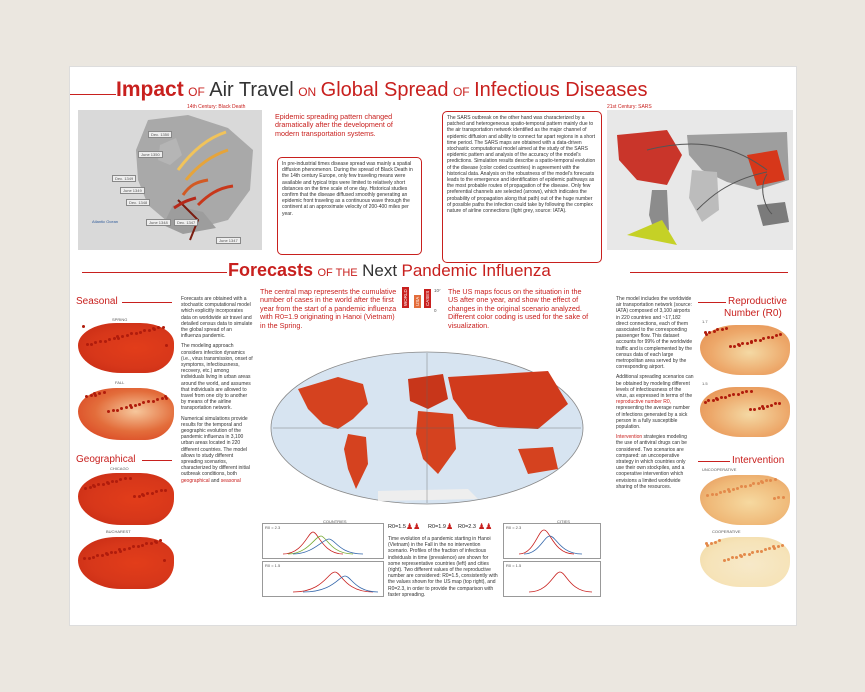 Image resolution: width=865 pixels, height=692 pixels. I want to click on seasonal-header: Seasonal, so click(97, 301).